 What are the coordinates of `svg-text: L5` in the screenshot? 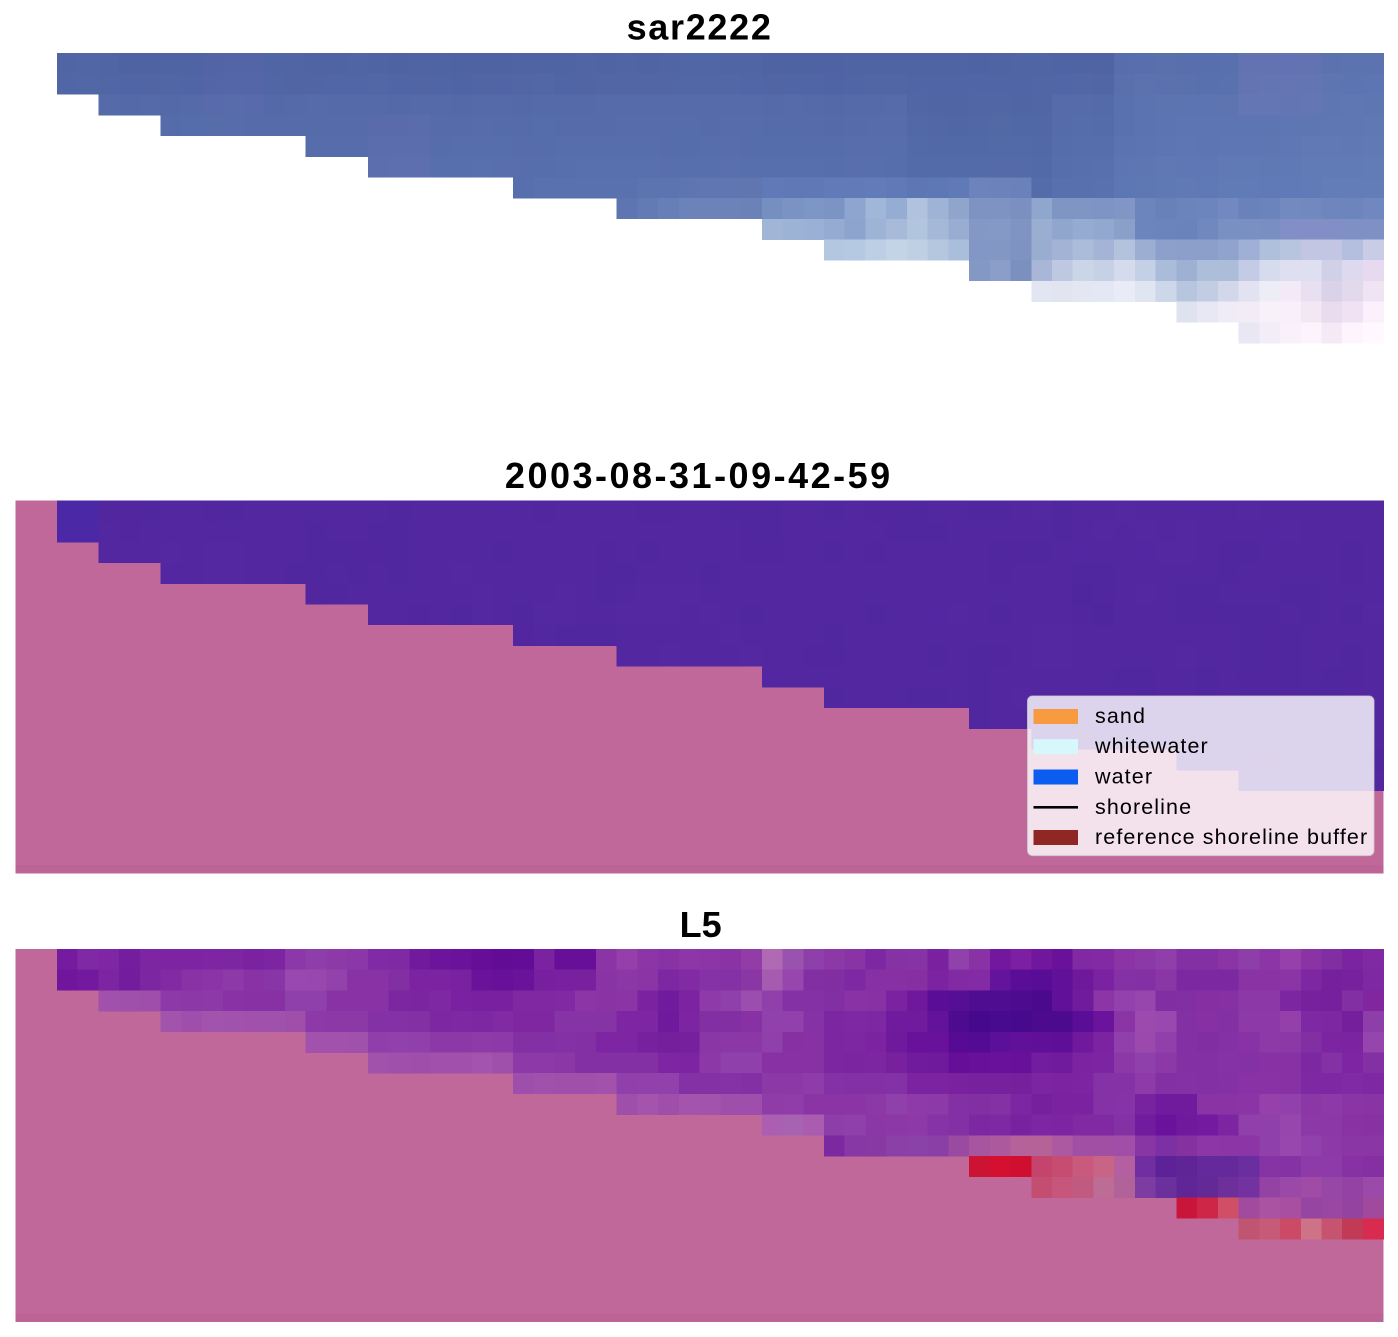 It's located at (701, 924).